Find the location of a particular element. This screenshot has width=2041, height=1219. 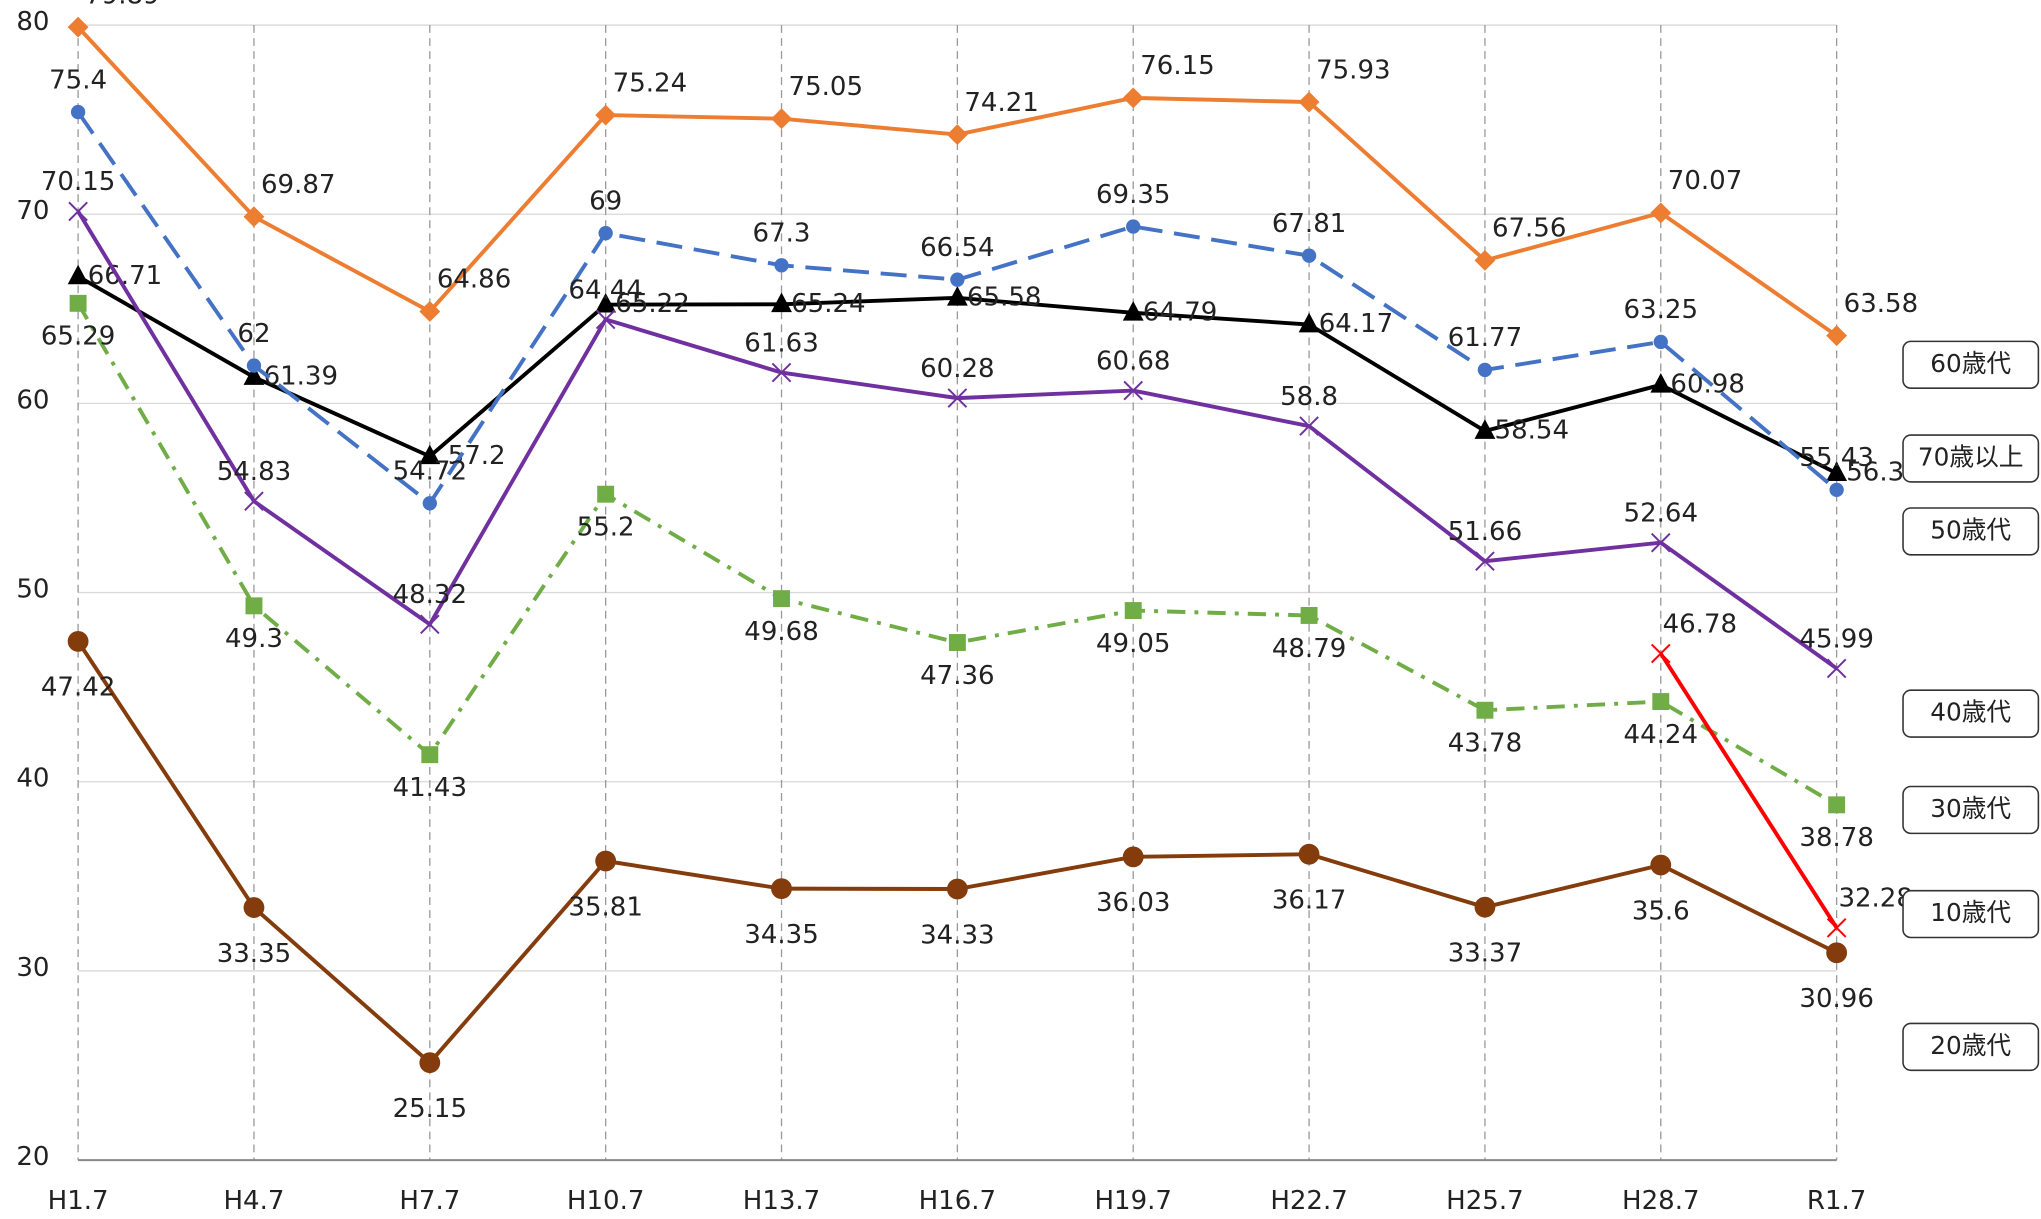

data-label: 67.81 is located at coordinates (1309, 224).